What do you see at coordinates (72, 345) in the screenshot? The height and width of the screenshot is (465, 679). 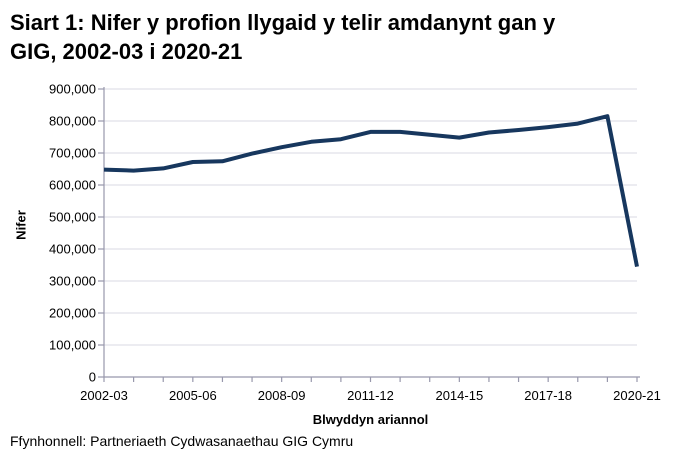 I see `y-tick-label: 100,000` at bounding box center [72, 345].